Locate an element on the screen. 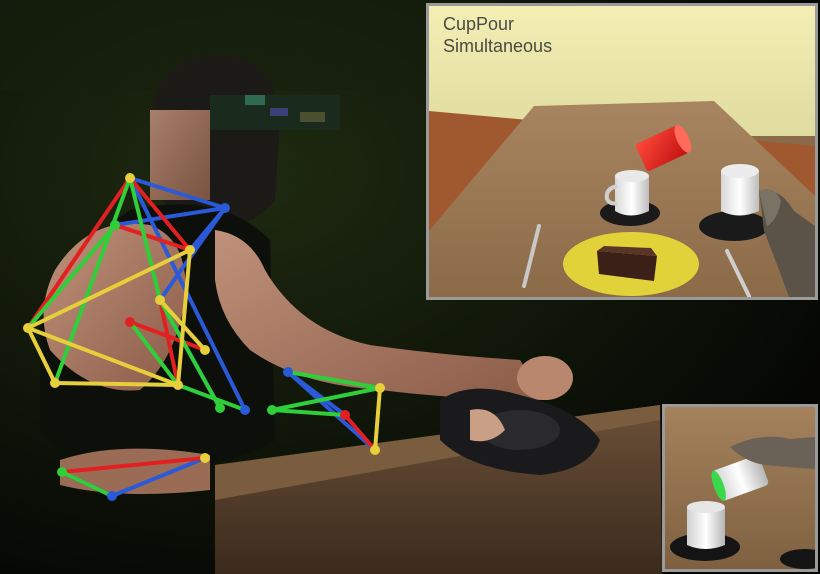 The height and width of the screenshot is (574, 820). knife is located at coordinates (738, 273).